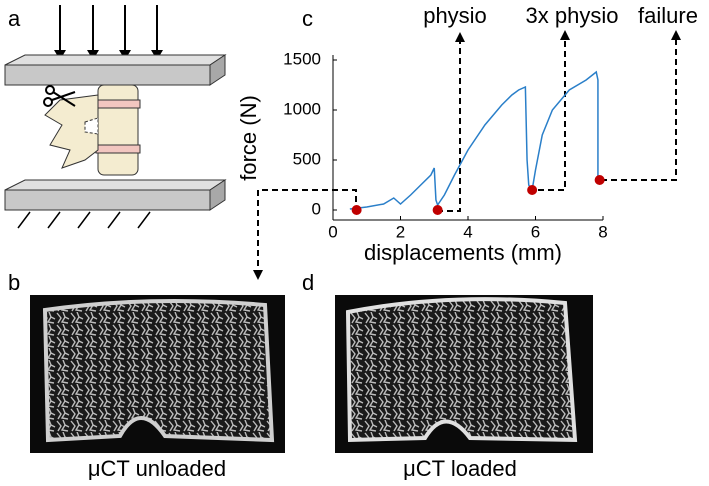 The width and height of the screenshot is (709, 486). Describe the element at coordinates (248, 138) in the screenshot. I see `y-axis-label: force (N)` at that location.